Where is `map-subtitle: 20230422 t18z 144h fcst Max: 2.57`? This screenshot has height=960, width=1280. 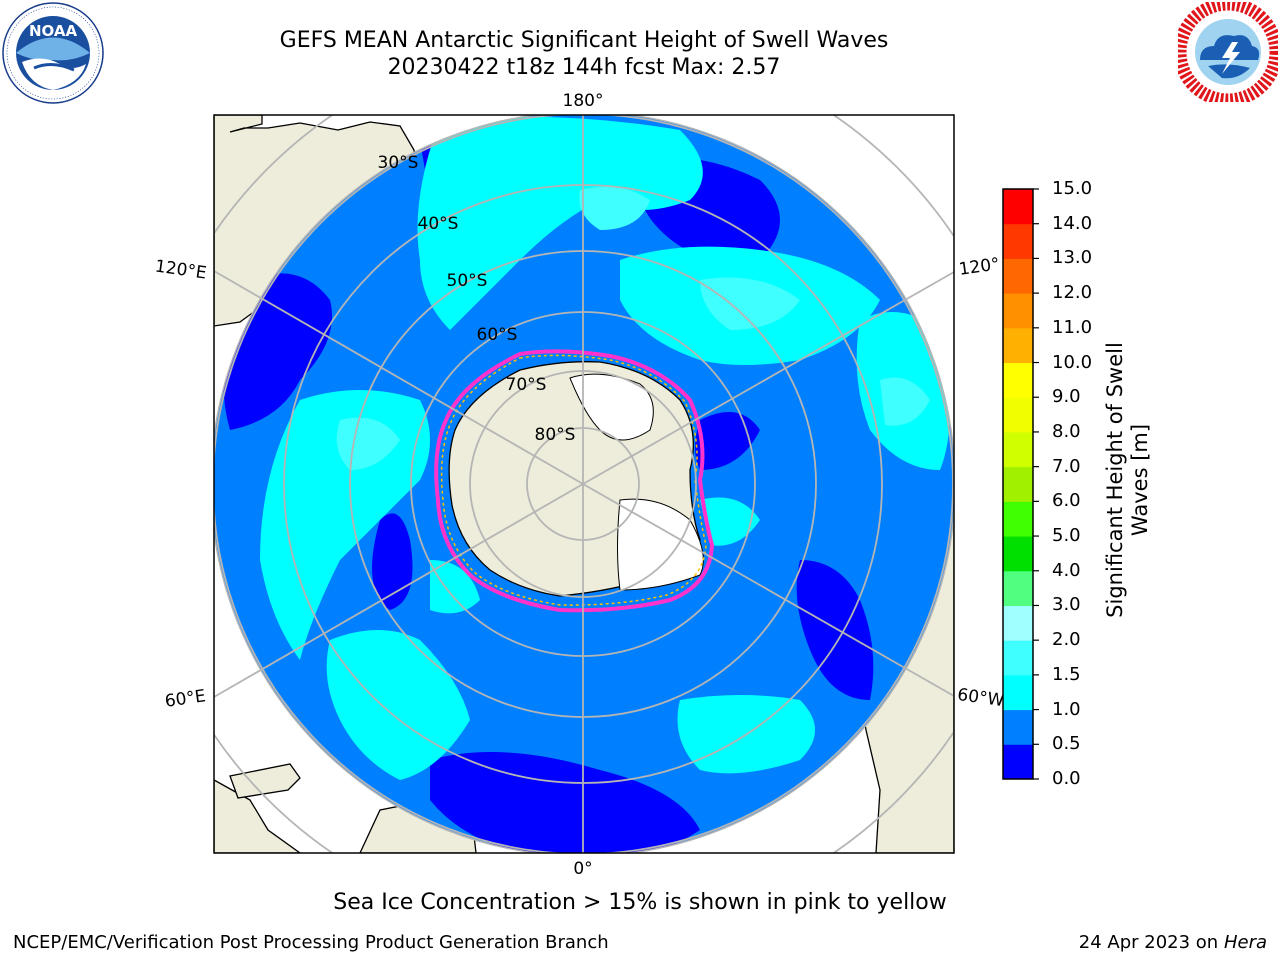 map-subtitle: 20230422 t18z 144h fcst Max: 2.57 is located at coordinates (584, 67).